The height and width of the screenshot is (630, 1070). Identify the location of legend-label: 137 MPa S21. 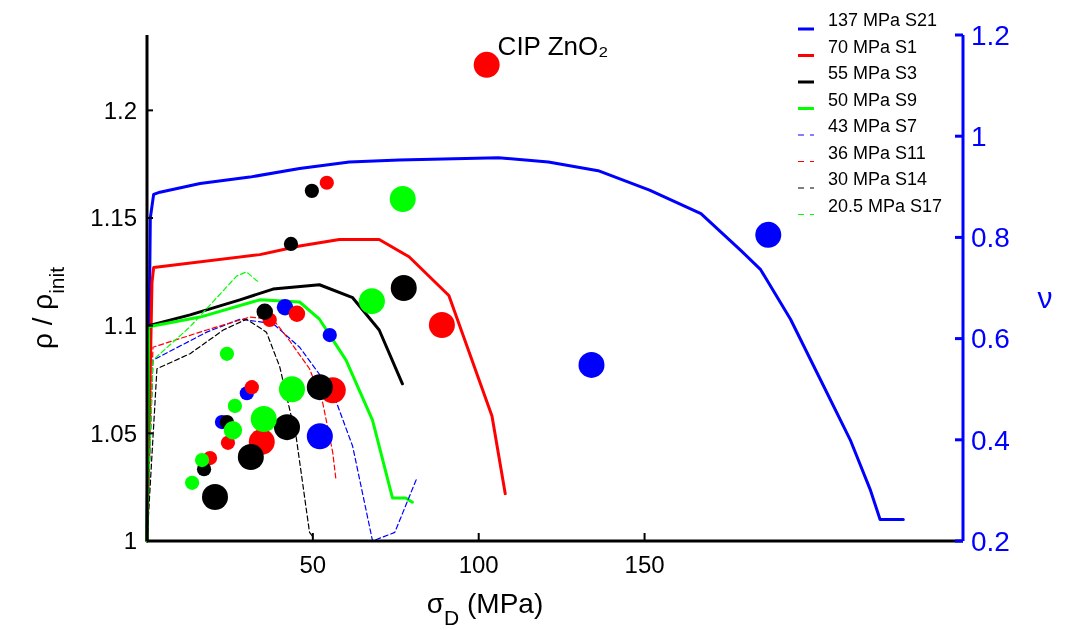
(883, 20).